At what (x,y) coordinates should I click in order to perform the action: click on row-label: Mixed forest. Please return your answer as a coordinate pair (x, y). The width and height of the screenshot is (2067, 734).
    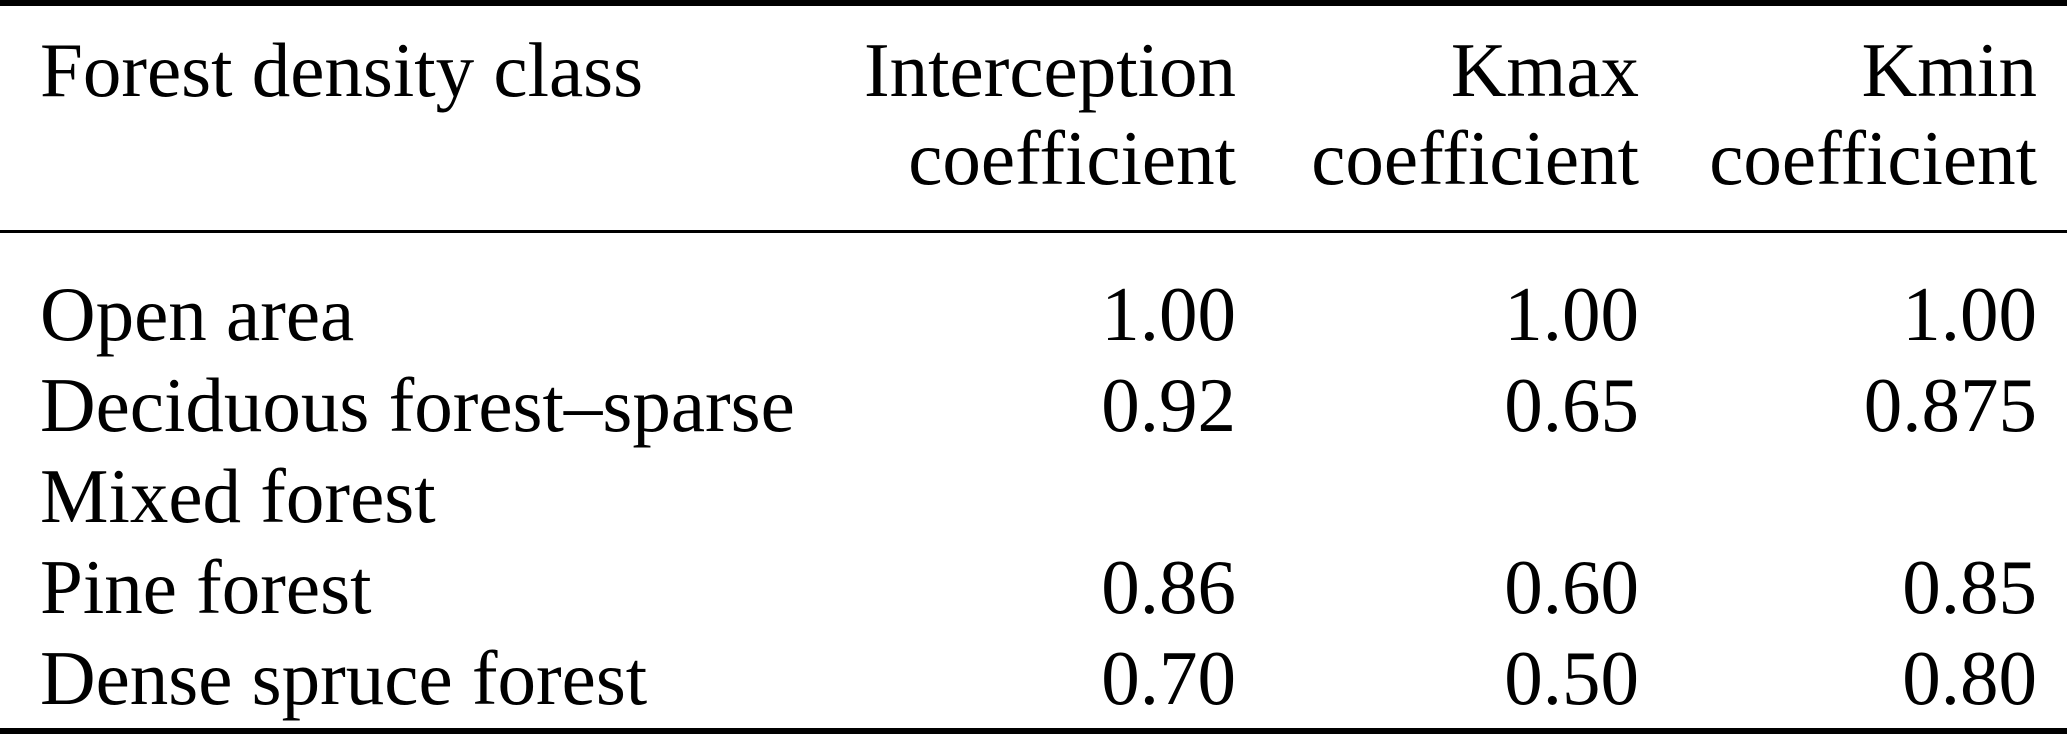
    Looking at the image, I should click on (238, 496).